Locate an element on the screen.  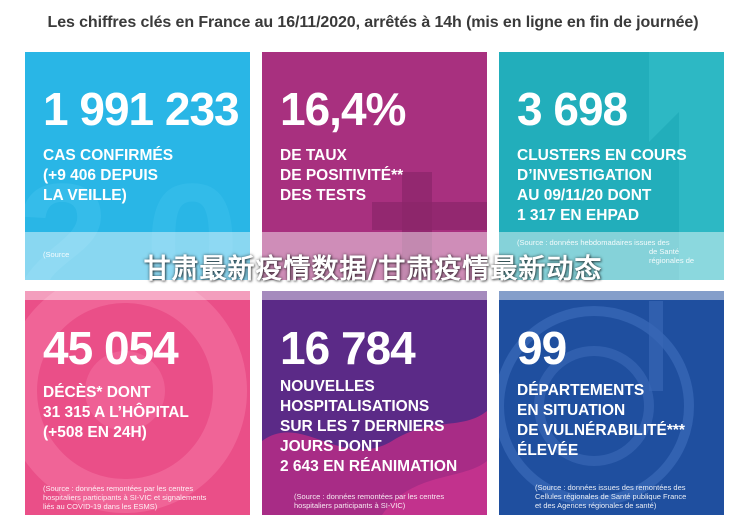
card-source: liés au COVID-19 dans les ESMS) is located at coordinates (100, 506).